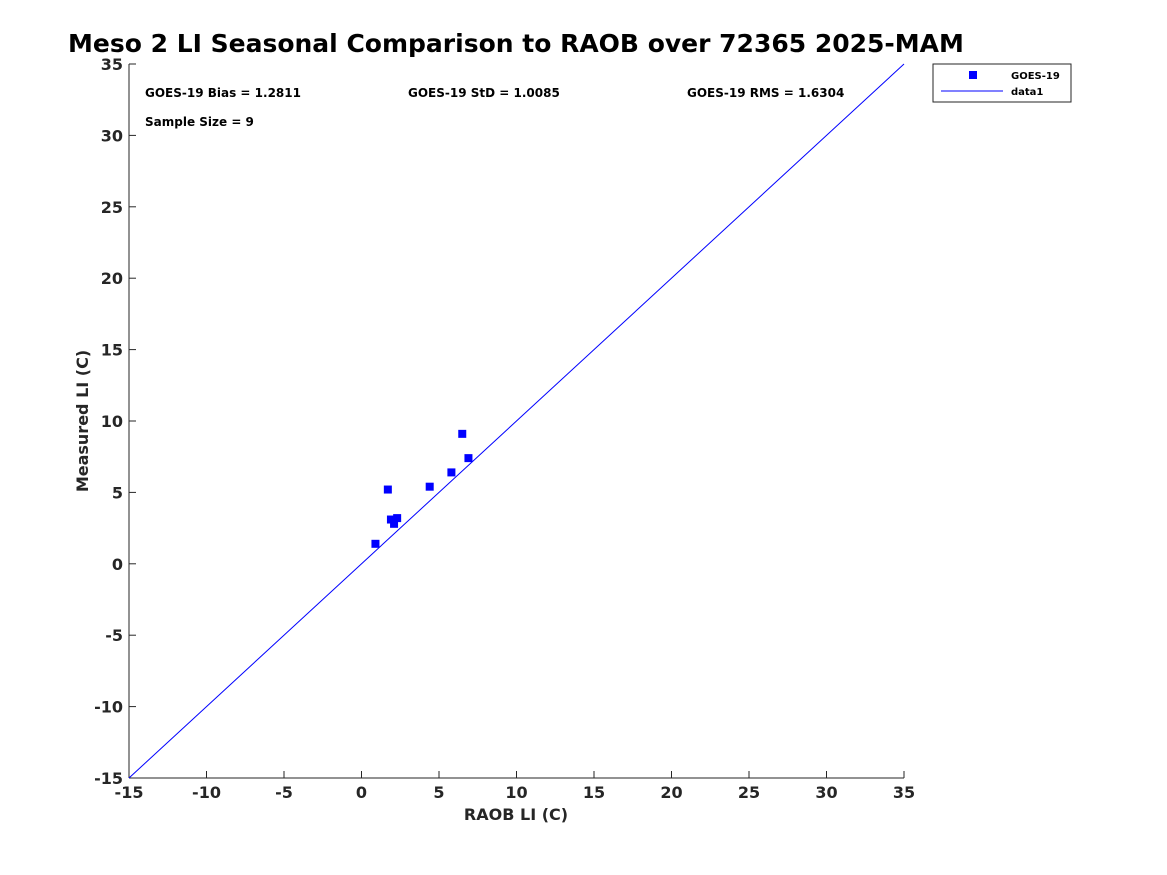 This screenshot has width=1167, height=875. Describe the element at coordinates (112, 207) in the screenshot. I see `y-tick-label: 25` at that location.